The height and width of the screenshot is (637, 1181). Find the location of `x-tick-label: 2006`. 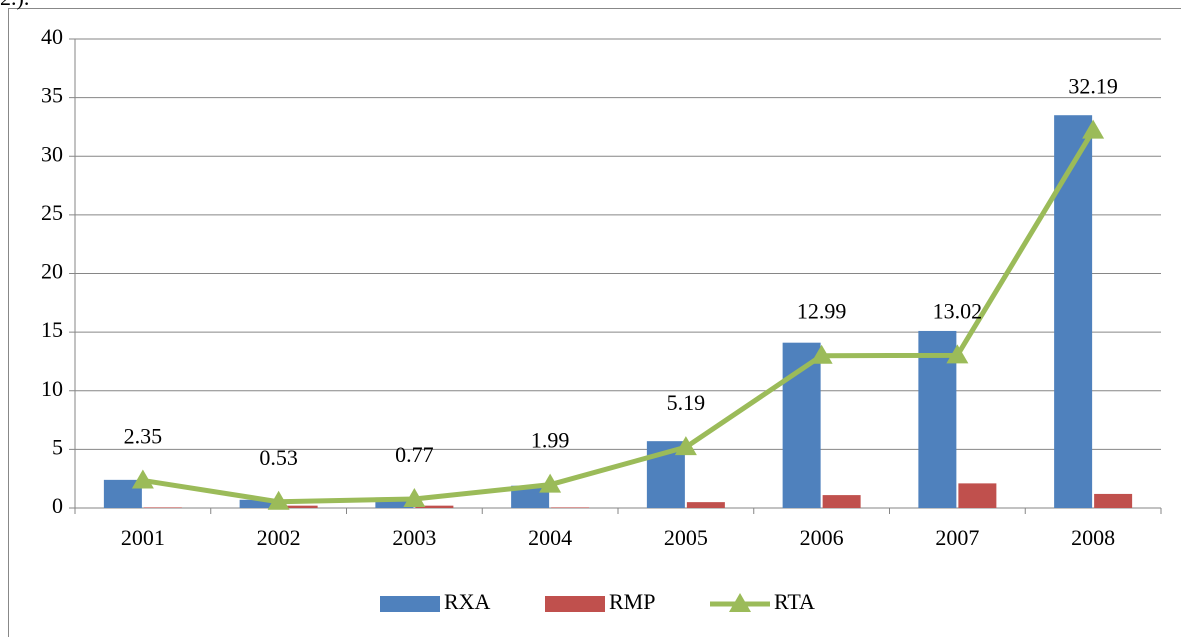

x-tick-label: 2006 is located at coordinates (822, 537).